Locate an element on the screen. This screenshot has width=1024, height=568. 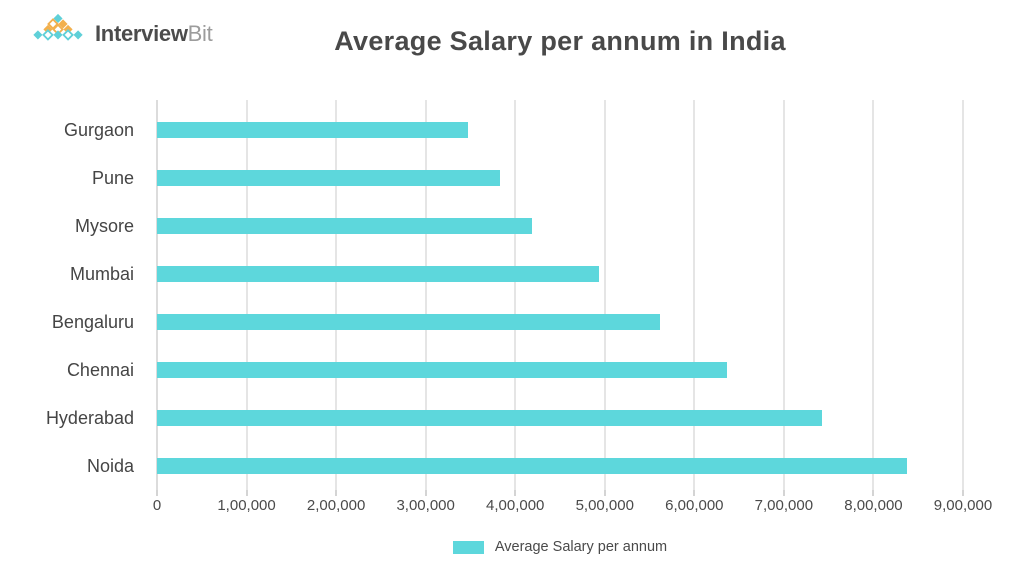
bar-mumbai is located at coordinates (378, 273).